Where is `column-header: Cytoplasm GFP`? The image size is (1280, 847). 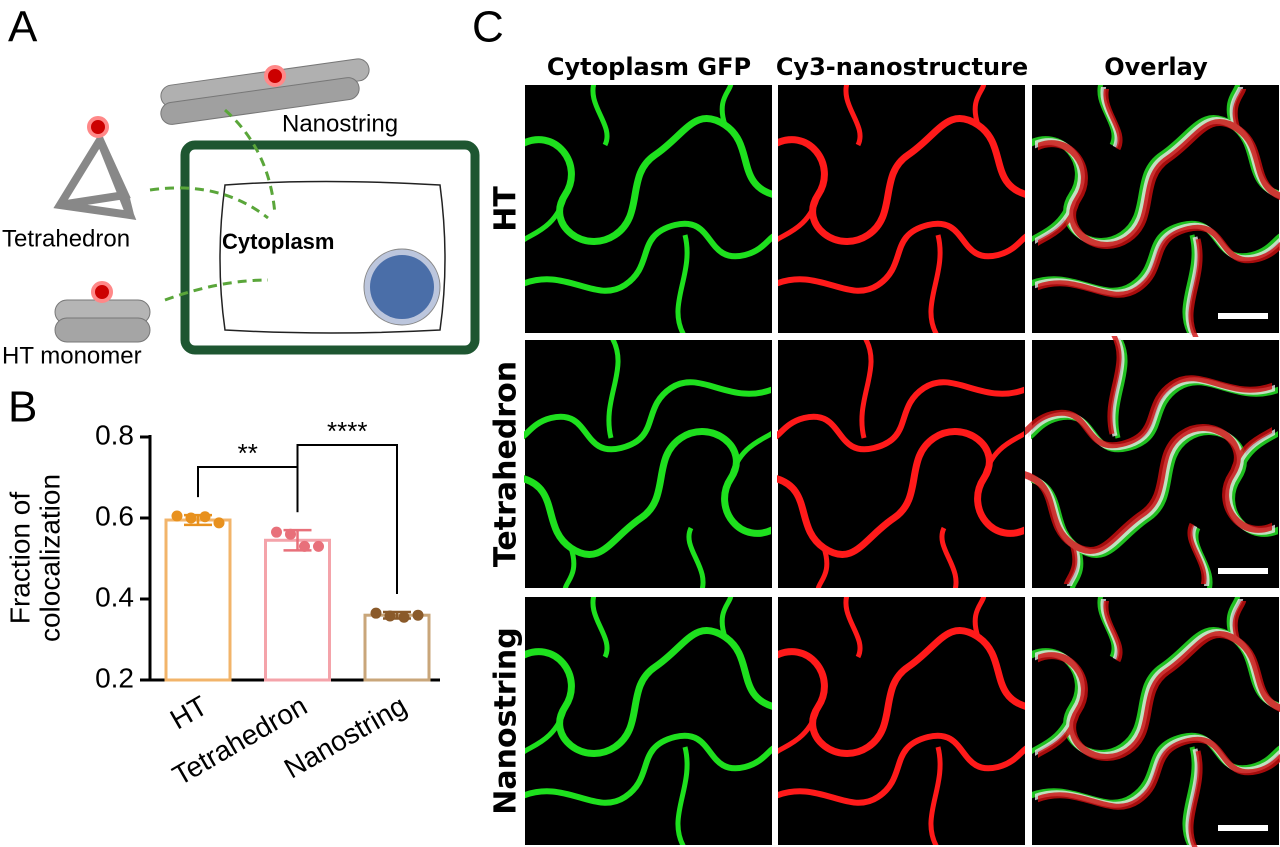 column-header: Cytoplasm GFP is located at coordinates (649, 67).